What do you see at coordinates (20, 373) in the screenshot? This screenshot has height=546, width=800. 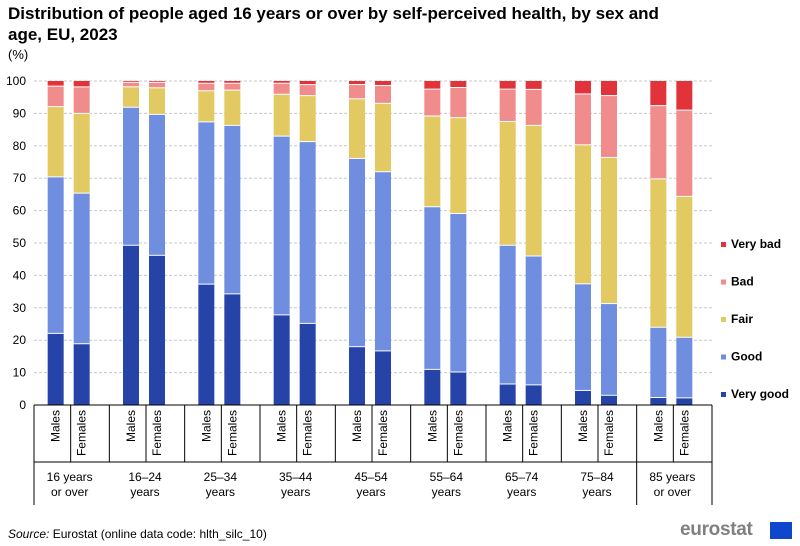 I see `y-tick-label: 10` at bounding box center [20, 373].